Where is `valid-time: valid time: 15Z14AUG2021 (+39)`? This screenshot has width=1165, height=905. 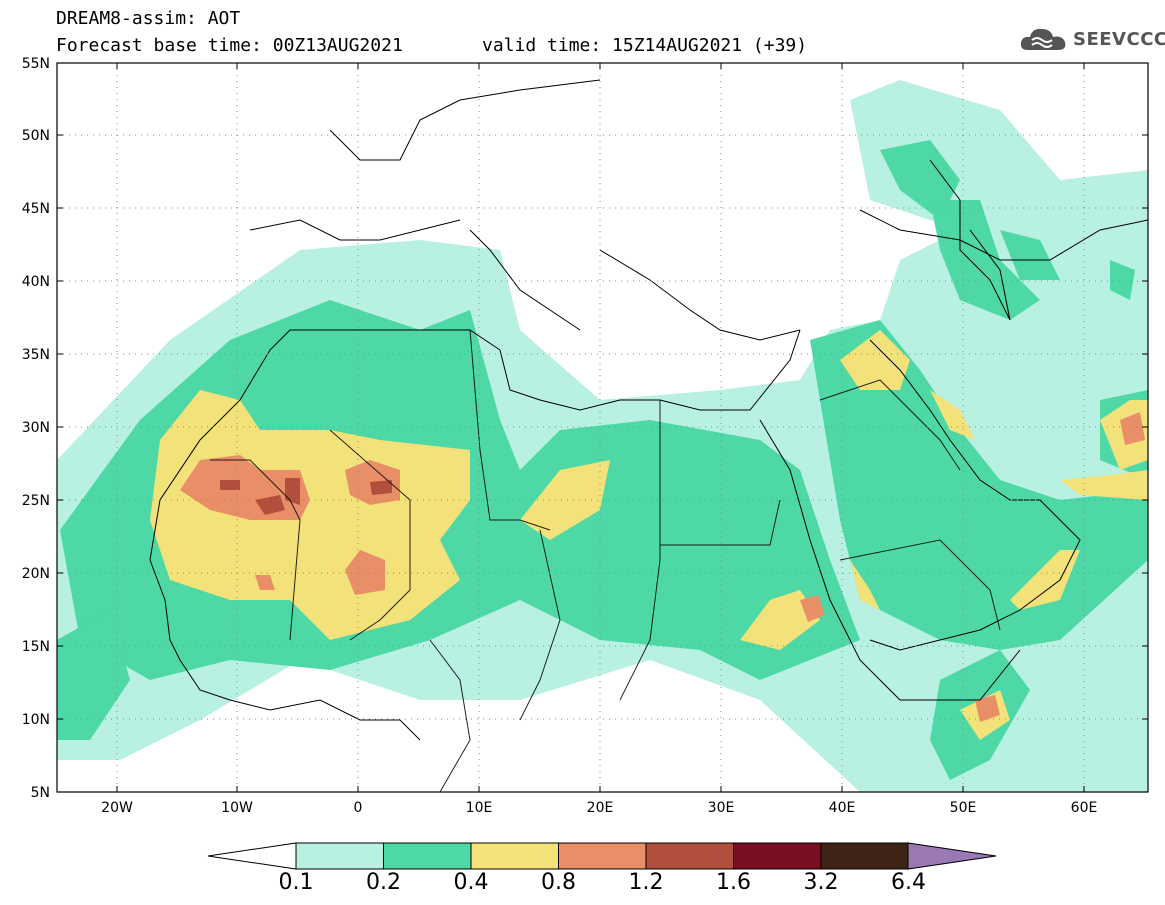 valid-time: valid time: 15Z14AUG2021 (+39) is located at coordinates (645, 45).